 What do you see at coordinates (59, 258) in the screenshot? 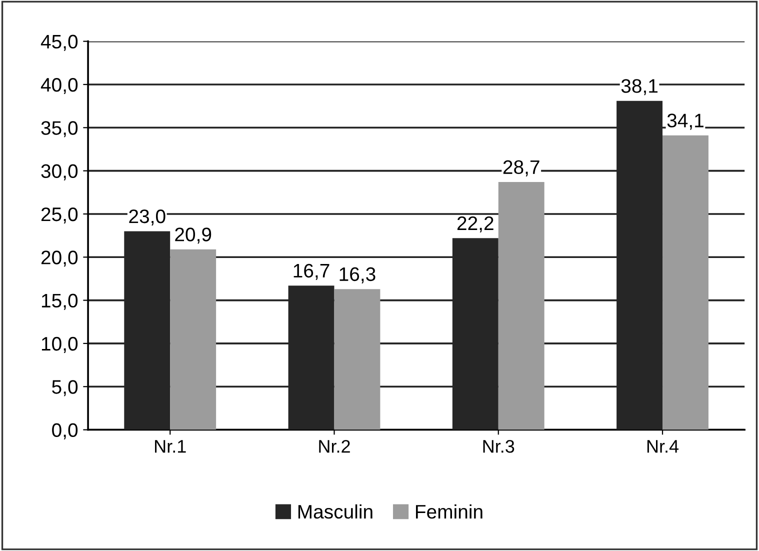
I see `y-tick-label: 20,0` at bounding box center [59, 258].